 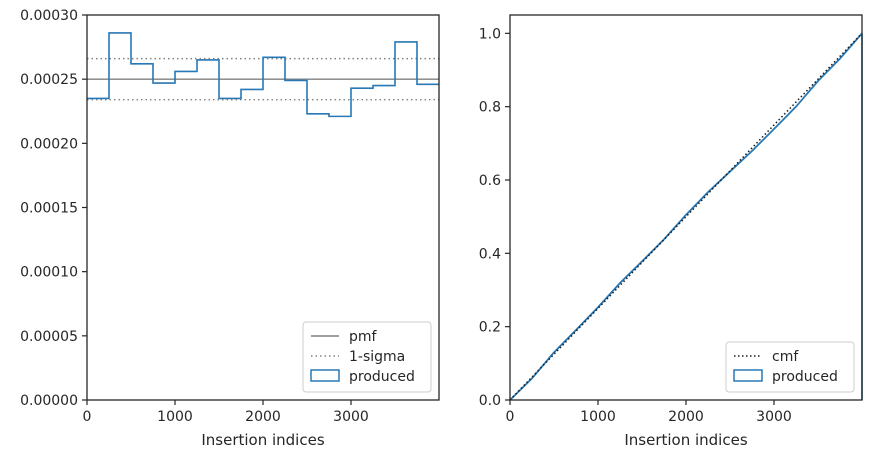 I want to click on sigma-legend-label: 1-sigma, so click(x=377, y=357).